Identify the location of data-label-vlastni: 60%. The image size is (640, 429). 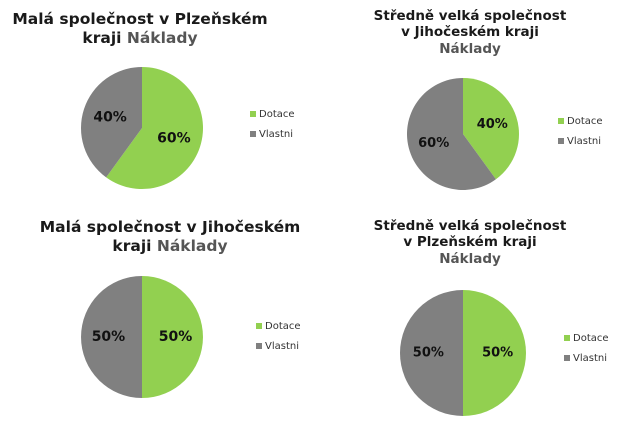
(433, 143).